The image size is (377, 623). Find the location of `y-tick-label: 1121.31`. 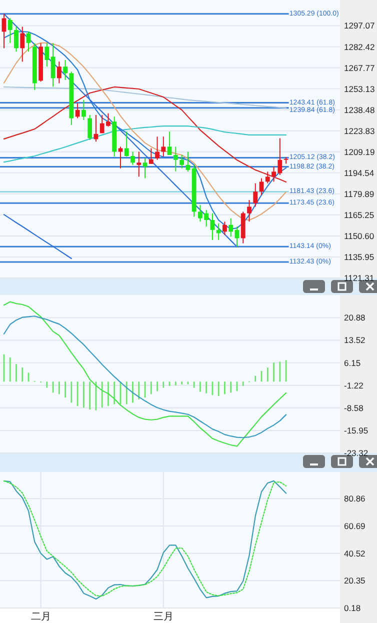

y-tick-label: 1121.31 is located at coordinates (359, 278).